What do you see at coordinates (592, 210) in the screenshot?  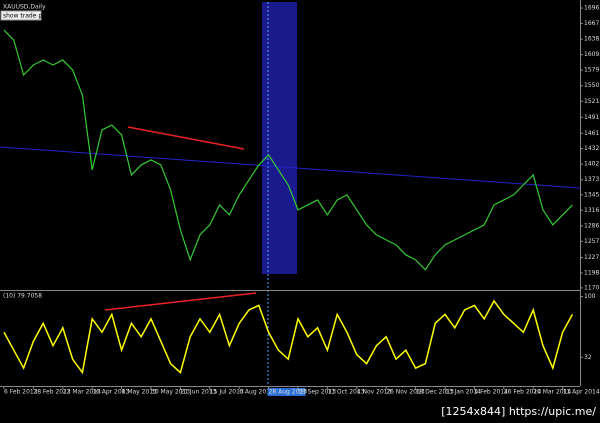 I see `y-tick-label: 1316.1` at bounding box center [592, 210].